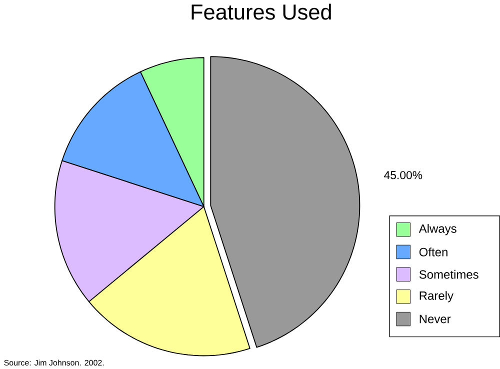 The width and height of the screenshot is (500, 369). I want to click on legend-label: Often, so click(433, 251).